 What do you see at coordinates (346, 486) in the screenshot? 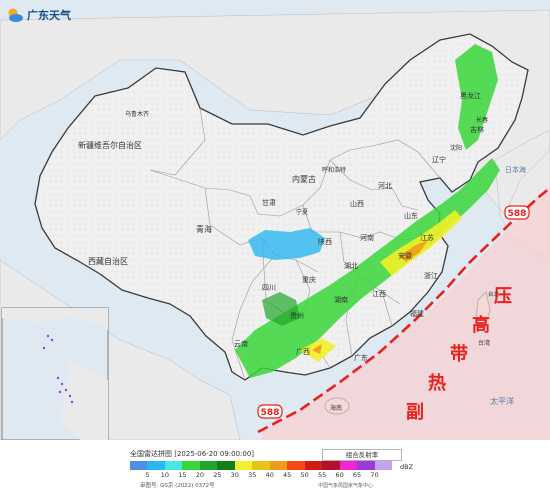
I see `map-credit: 中国气象局国家气象中心` at bounding box center [346, 486].